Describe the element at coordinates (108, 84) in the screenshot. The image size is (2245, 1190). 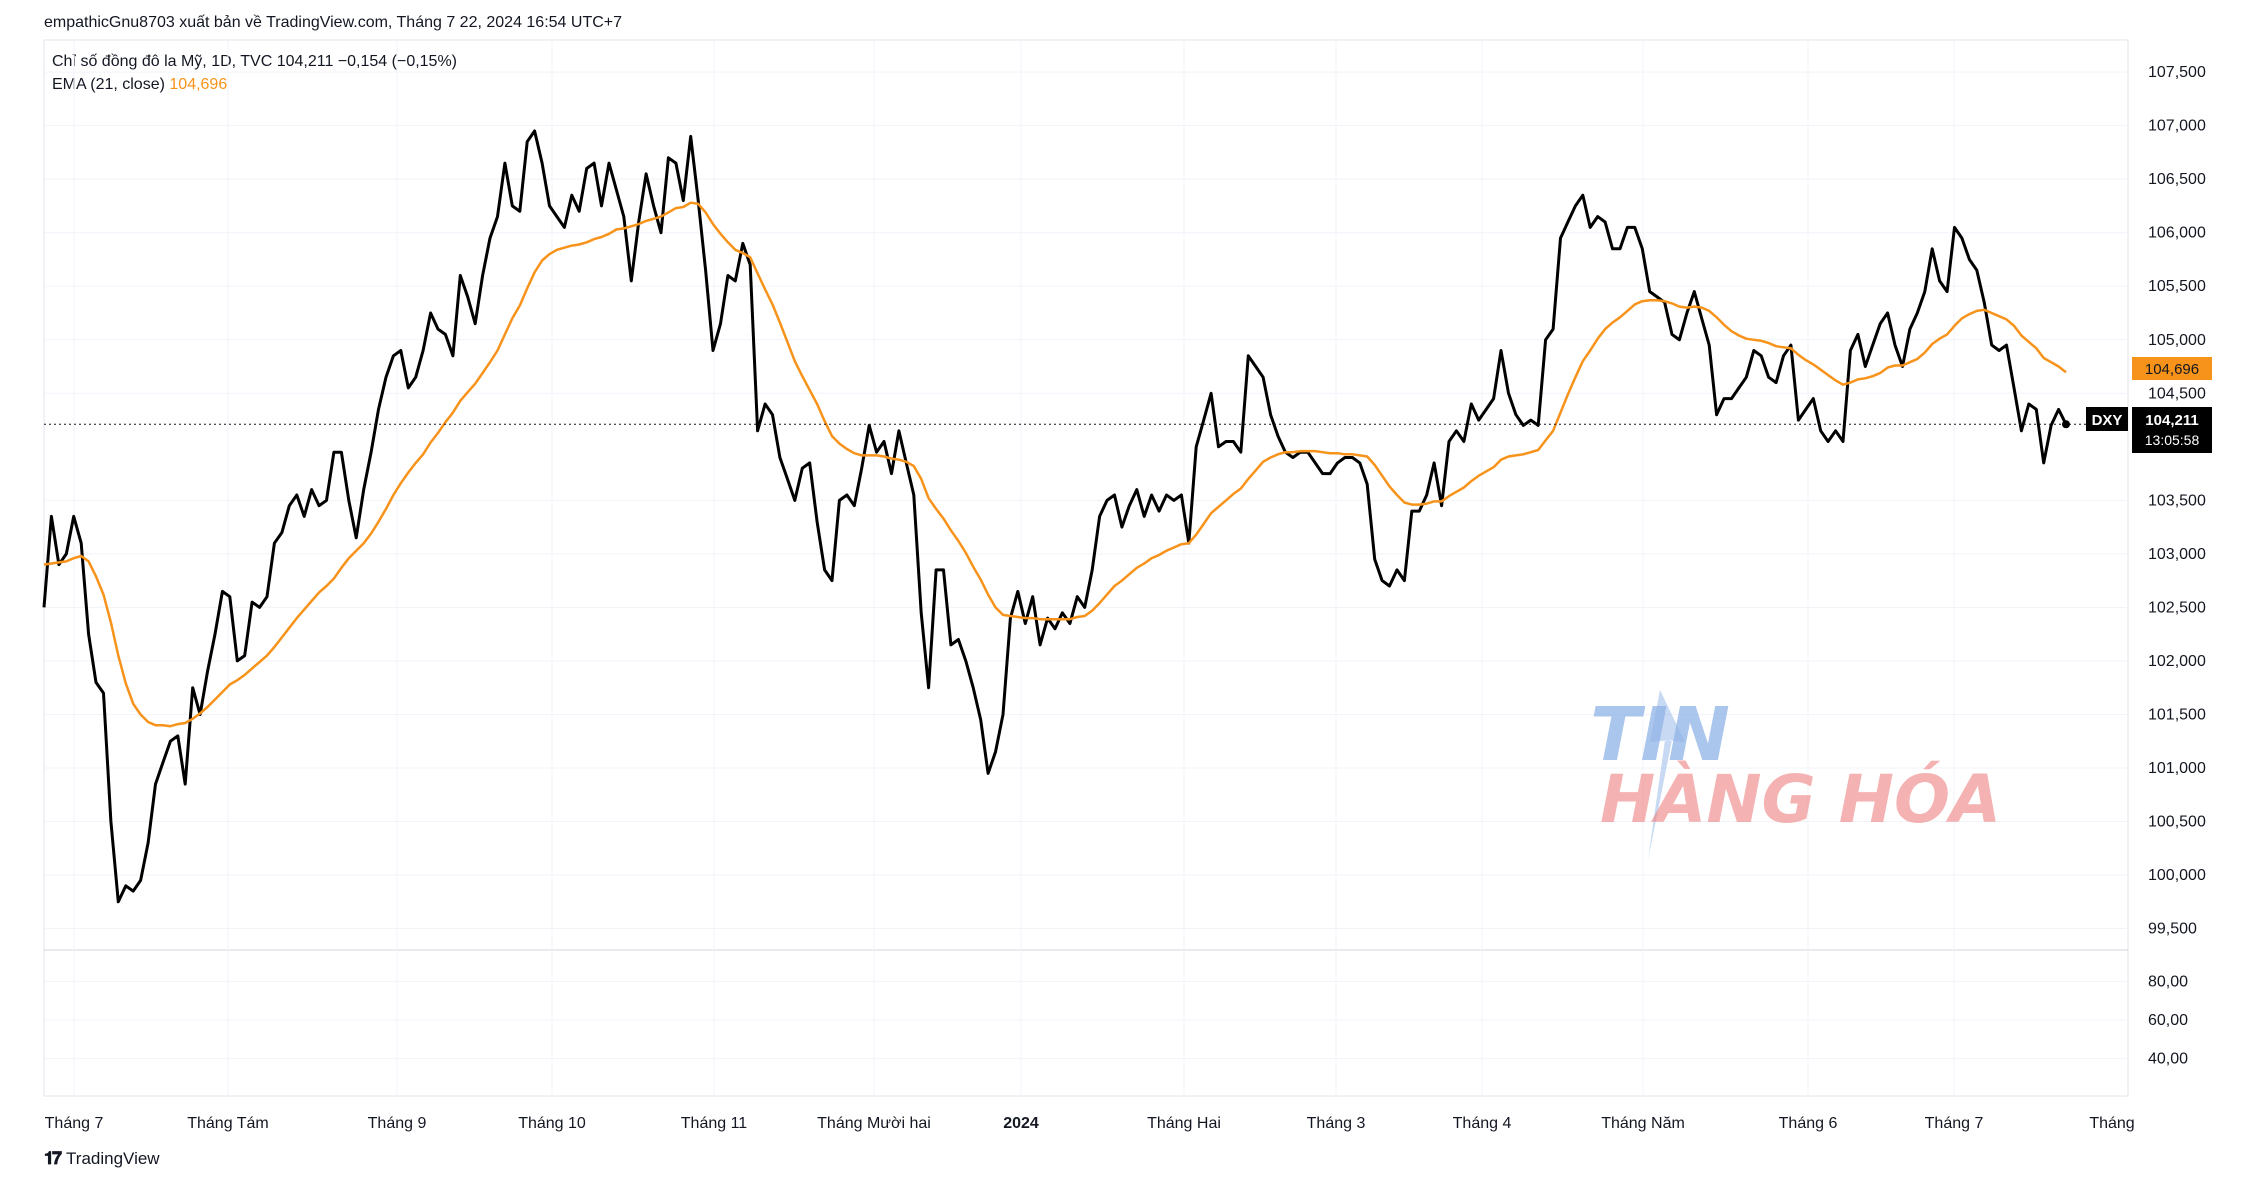
I see `legend-ema-label: EMA (21, close)` at that location.